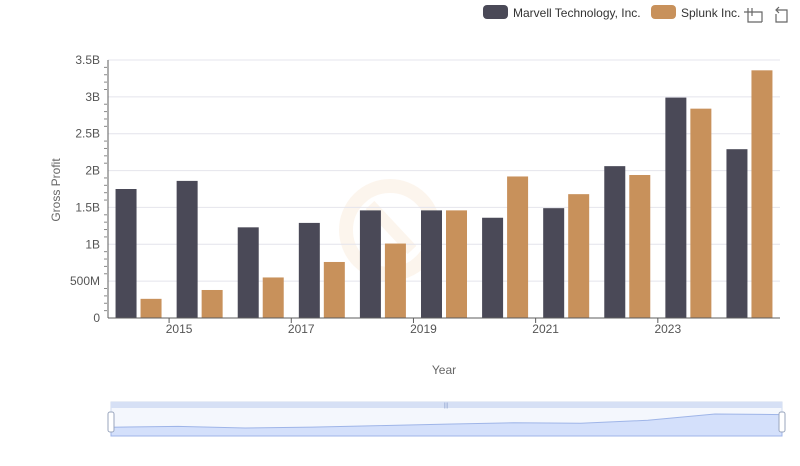  I want to click on bar-marvell-2015, so click(187, 249).